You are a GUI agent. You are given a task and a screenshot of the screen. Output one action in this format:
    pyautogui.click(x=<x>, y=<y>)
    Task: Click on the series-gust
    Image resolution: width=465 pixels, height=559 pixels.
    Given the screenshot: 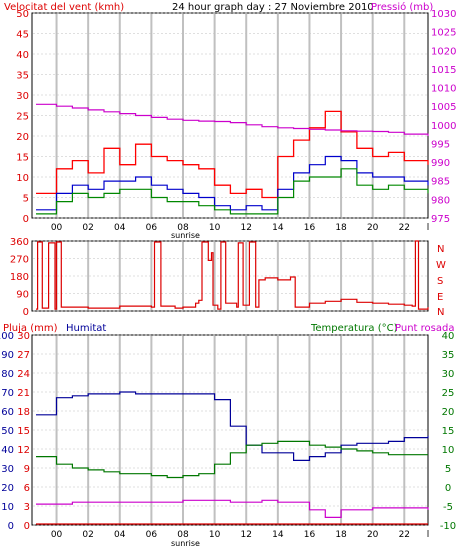 What is the action you would take?
    pyautogui.click(x=232, y=154)
    